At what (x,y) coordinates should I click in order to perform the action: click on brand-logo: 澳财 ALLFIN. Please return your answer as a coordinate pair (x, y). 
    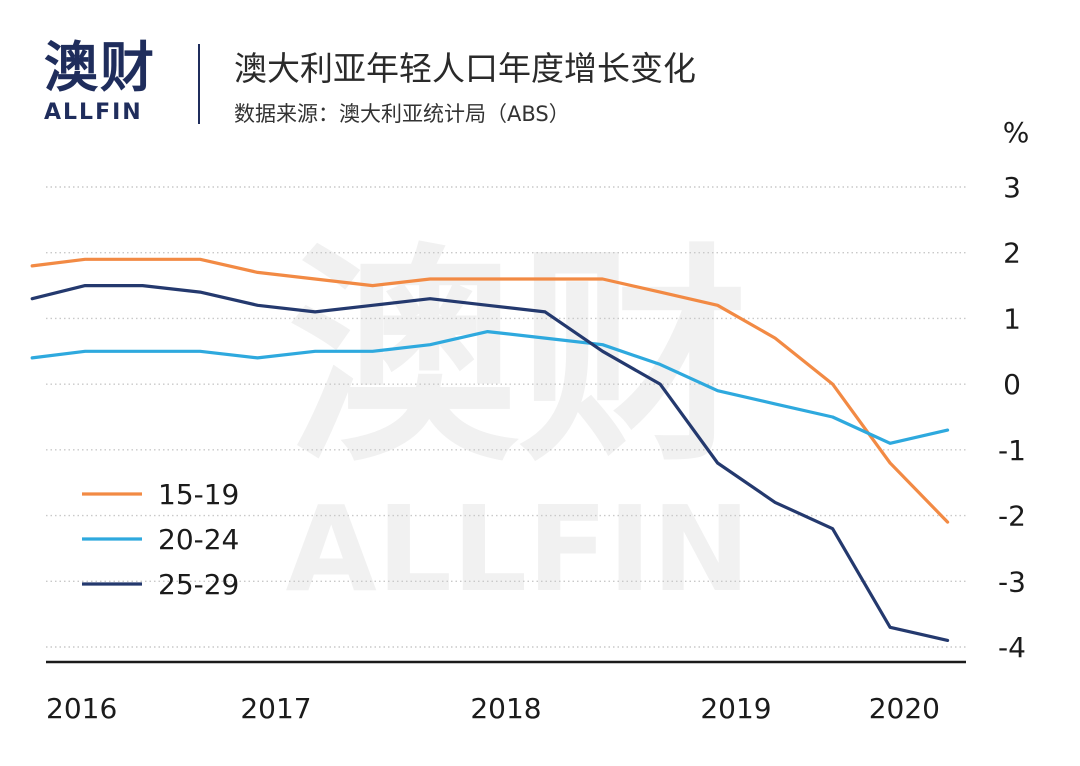
    Looking at the image, I should click on (104, 81).